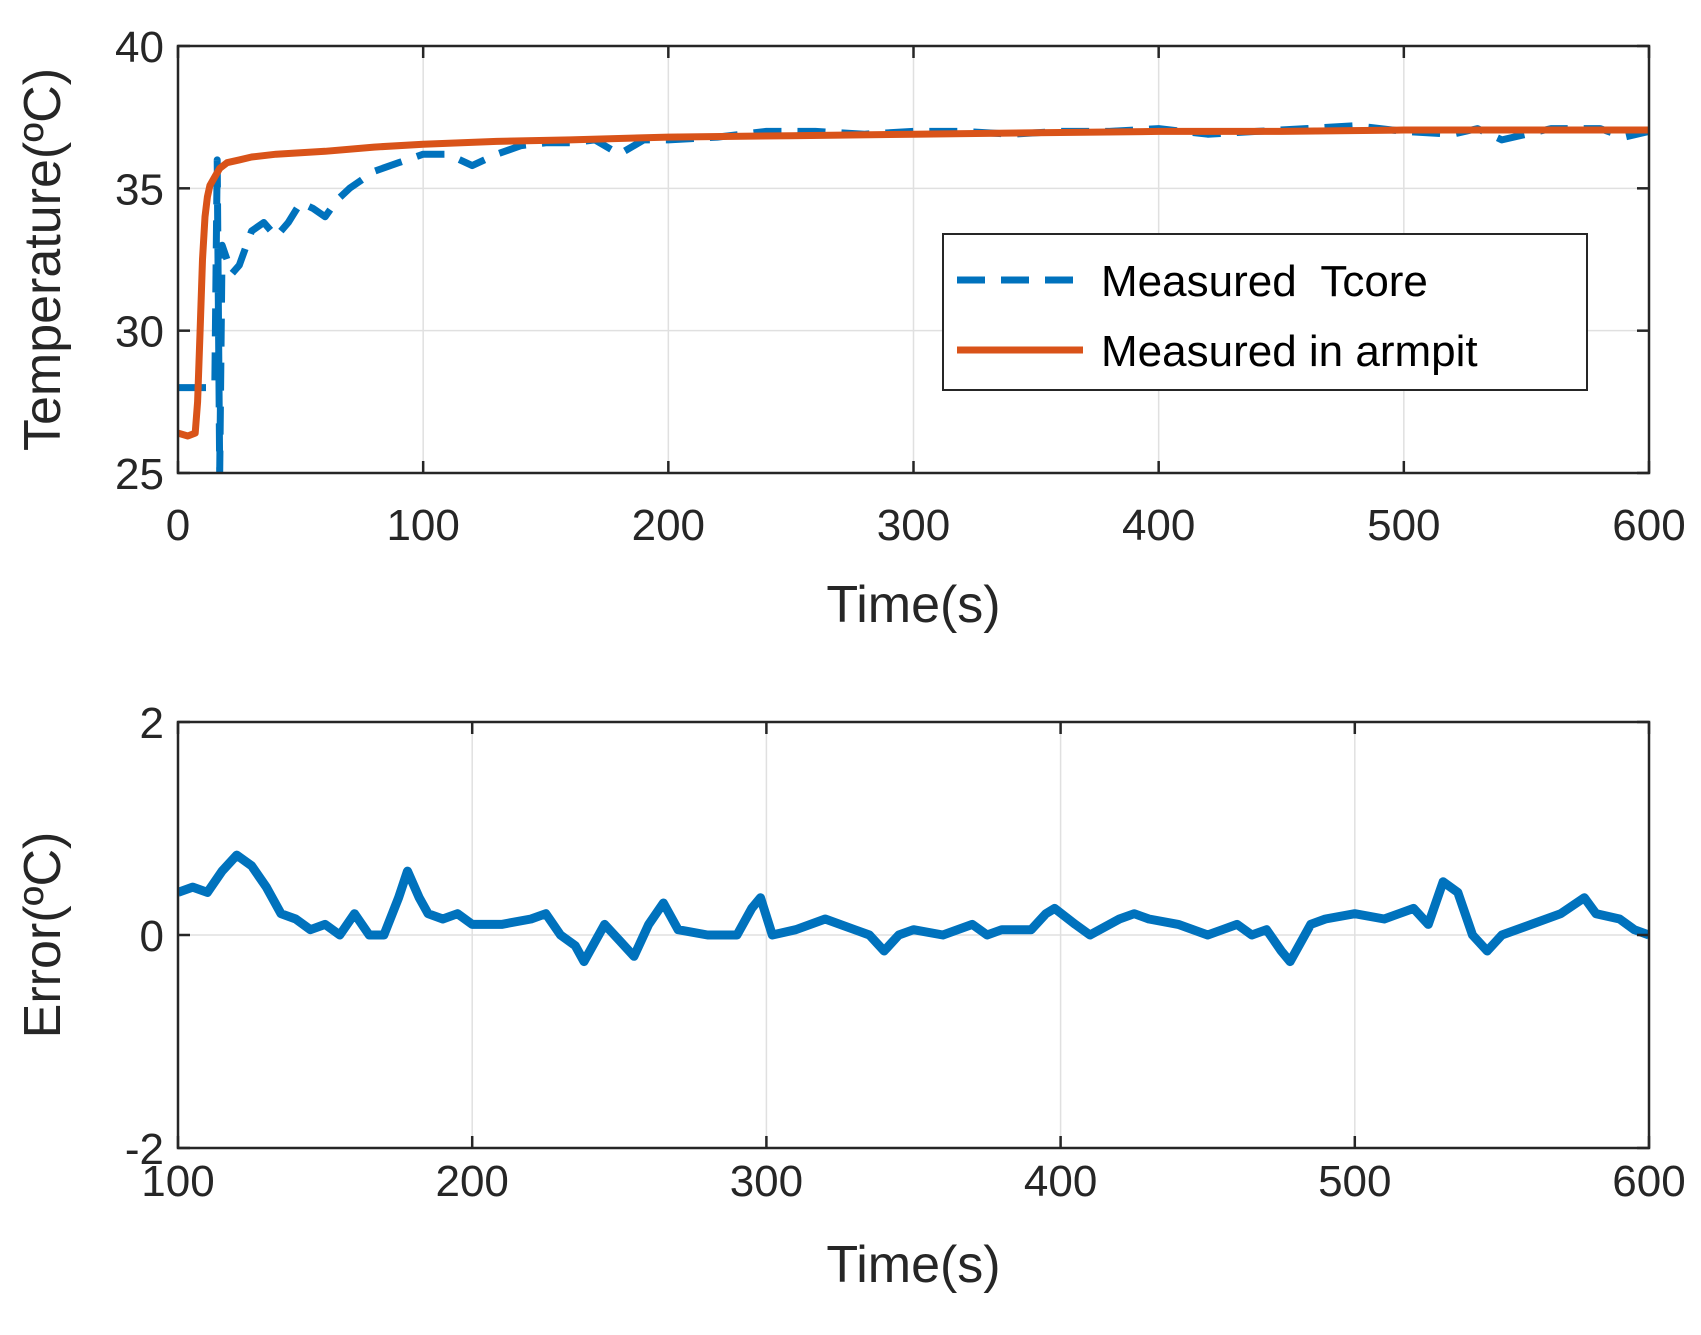 The image size is (1701, 1335). What do you see at coordinates (43, 935) in the screenshot?
I see `y-axis-label: Error(ºC)` at bounding box center [43, 935].